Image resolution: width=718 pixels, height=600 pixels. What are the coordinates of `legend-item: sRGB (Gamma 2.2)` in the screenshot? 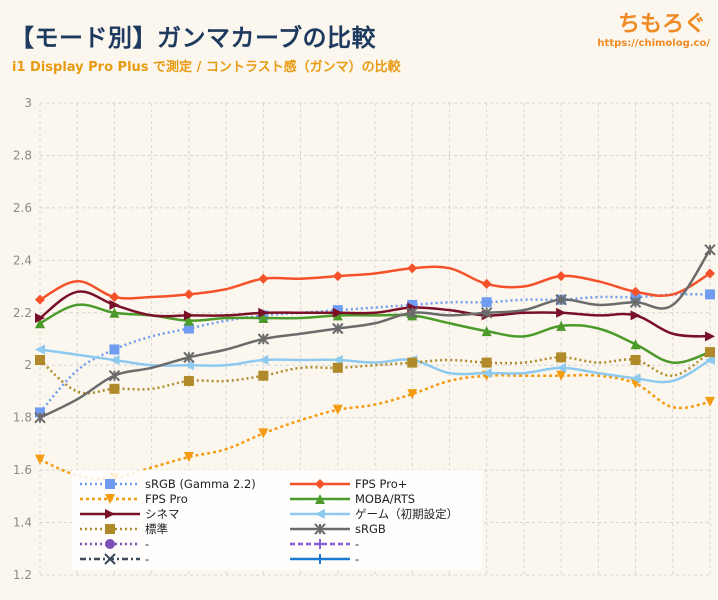 It's located at (168, 484).